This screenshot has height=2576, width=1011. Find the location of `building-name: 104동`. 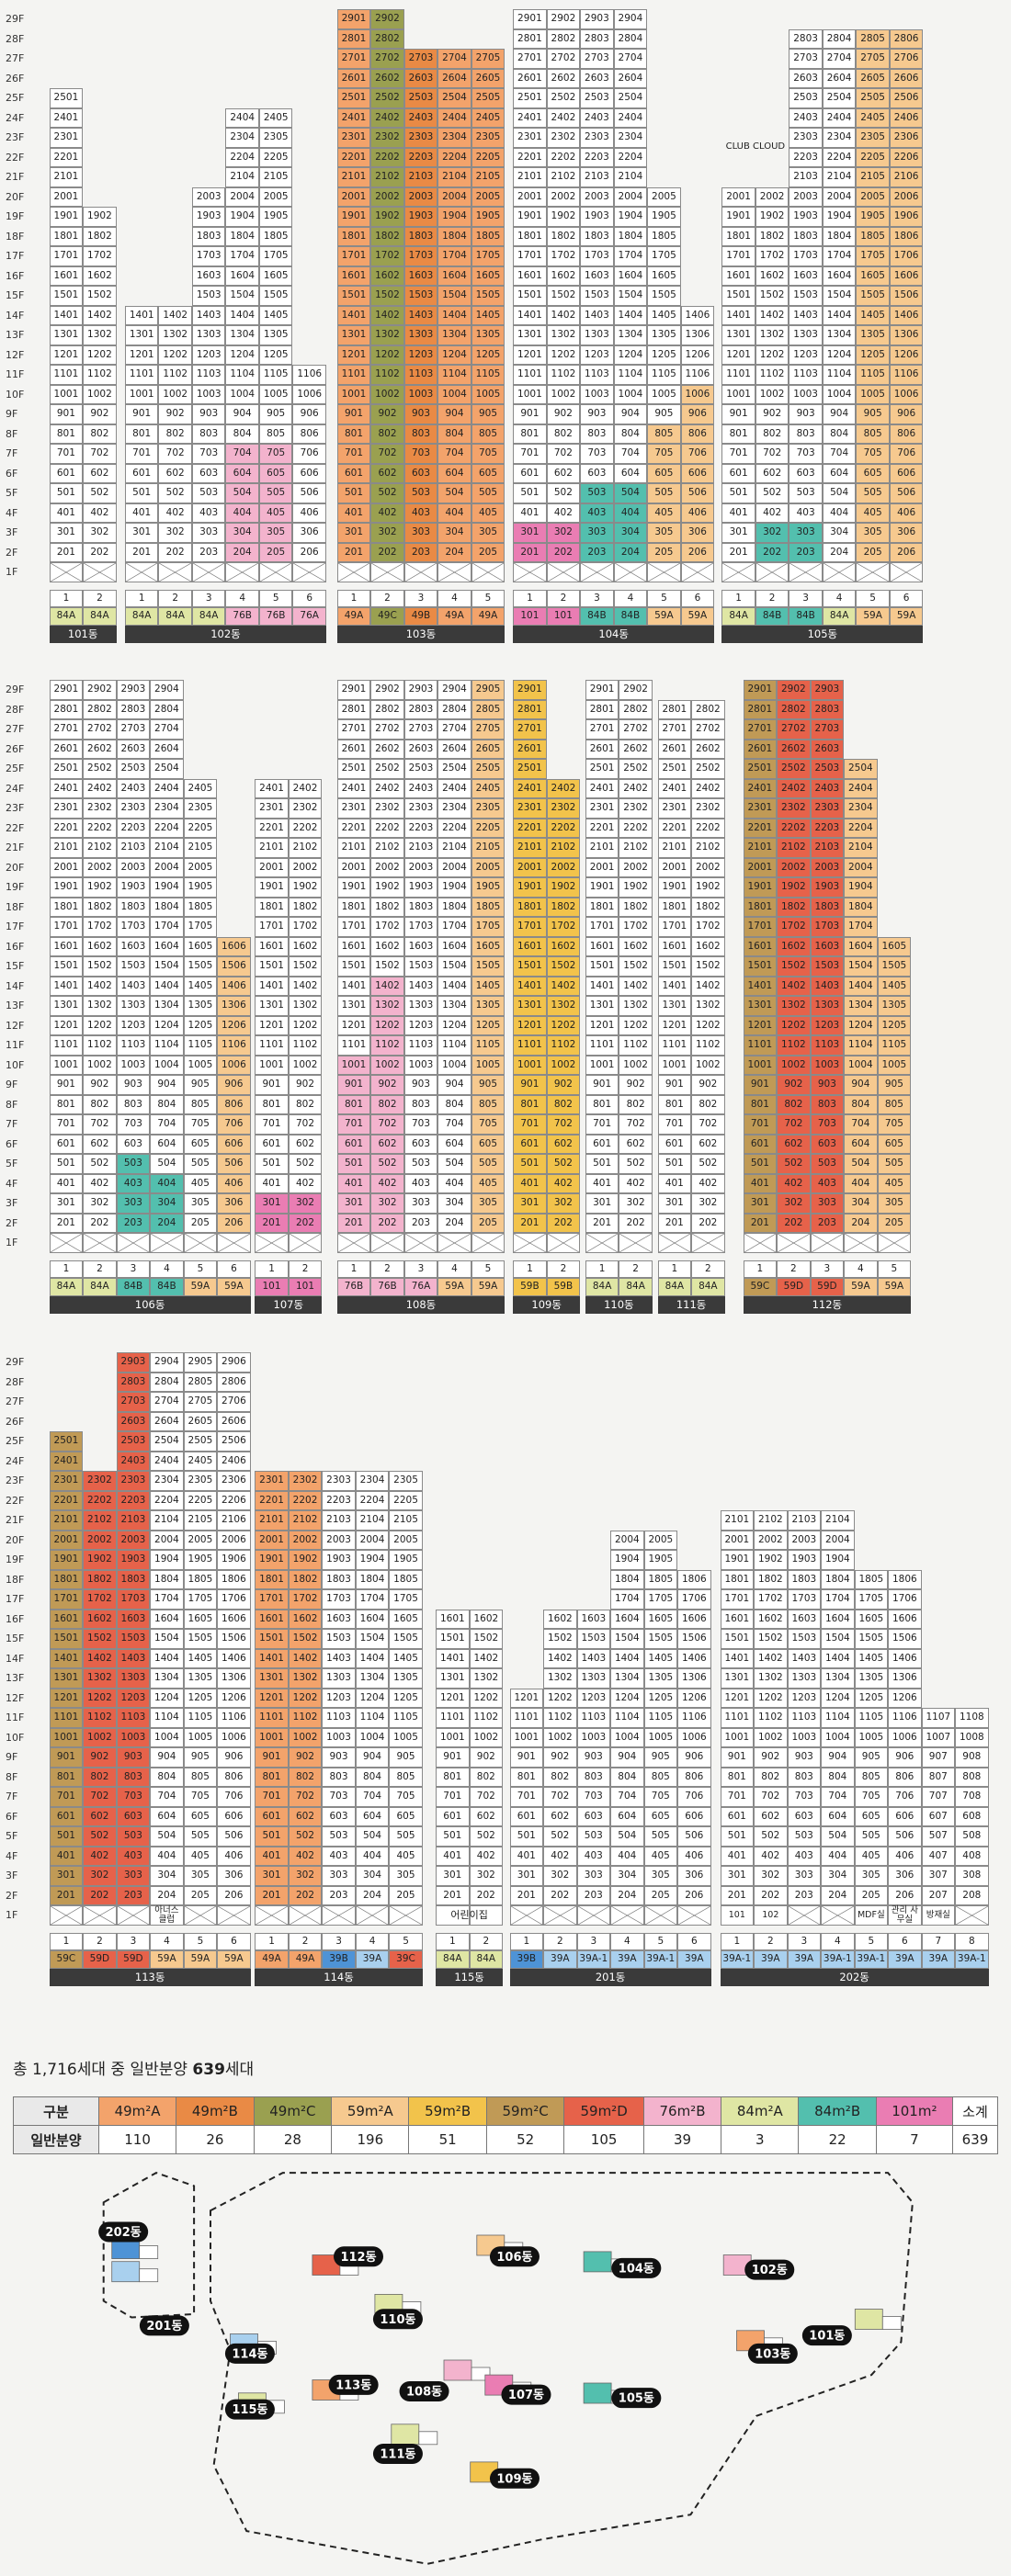

building-name: 104동 is located at coordinates (614, 634).